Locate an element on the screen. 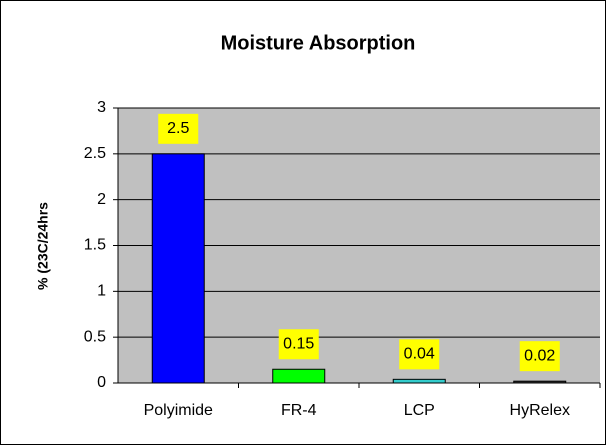 The width and height of the screenshot is (606, 445). y-tick-label: 1.5 is located at coordinates (95, 245).